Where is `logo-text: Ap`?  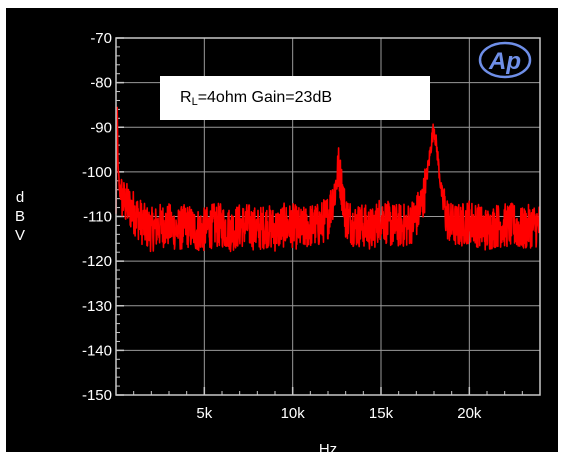
logo-text: Ap is located at coordinates (504, 61).